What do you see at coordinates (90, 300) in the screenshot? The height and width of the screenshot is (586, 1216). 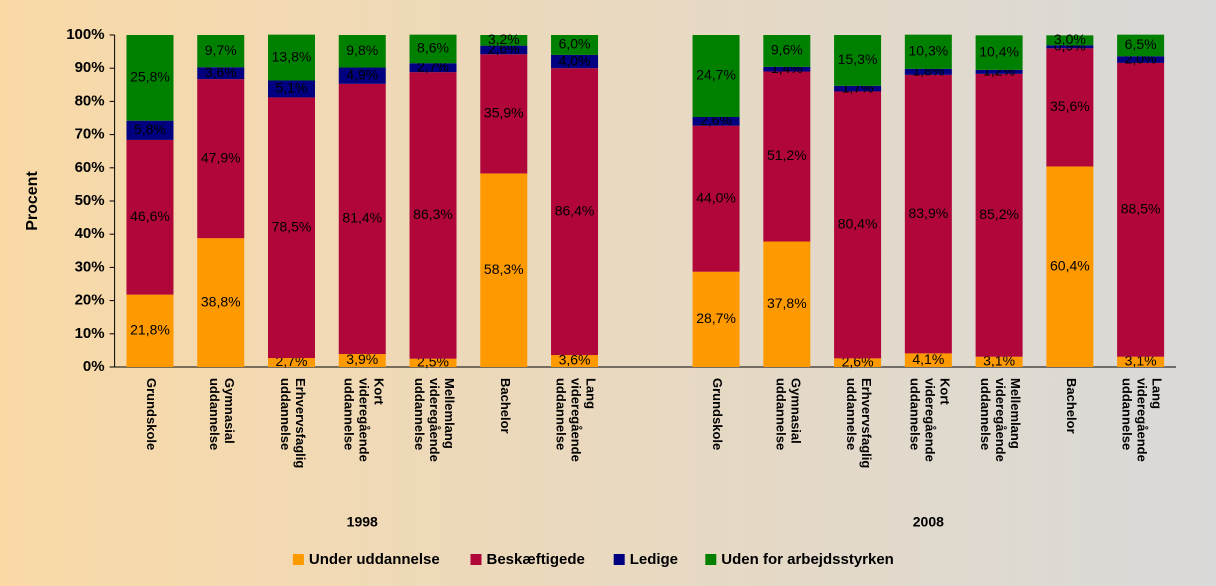 I see `y-tick-label: 20%` at bounding box center [90, 300].